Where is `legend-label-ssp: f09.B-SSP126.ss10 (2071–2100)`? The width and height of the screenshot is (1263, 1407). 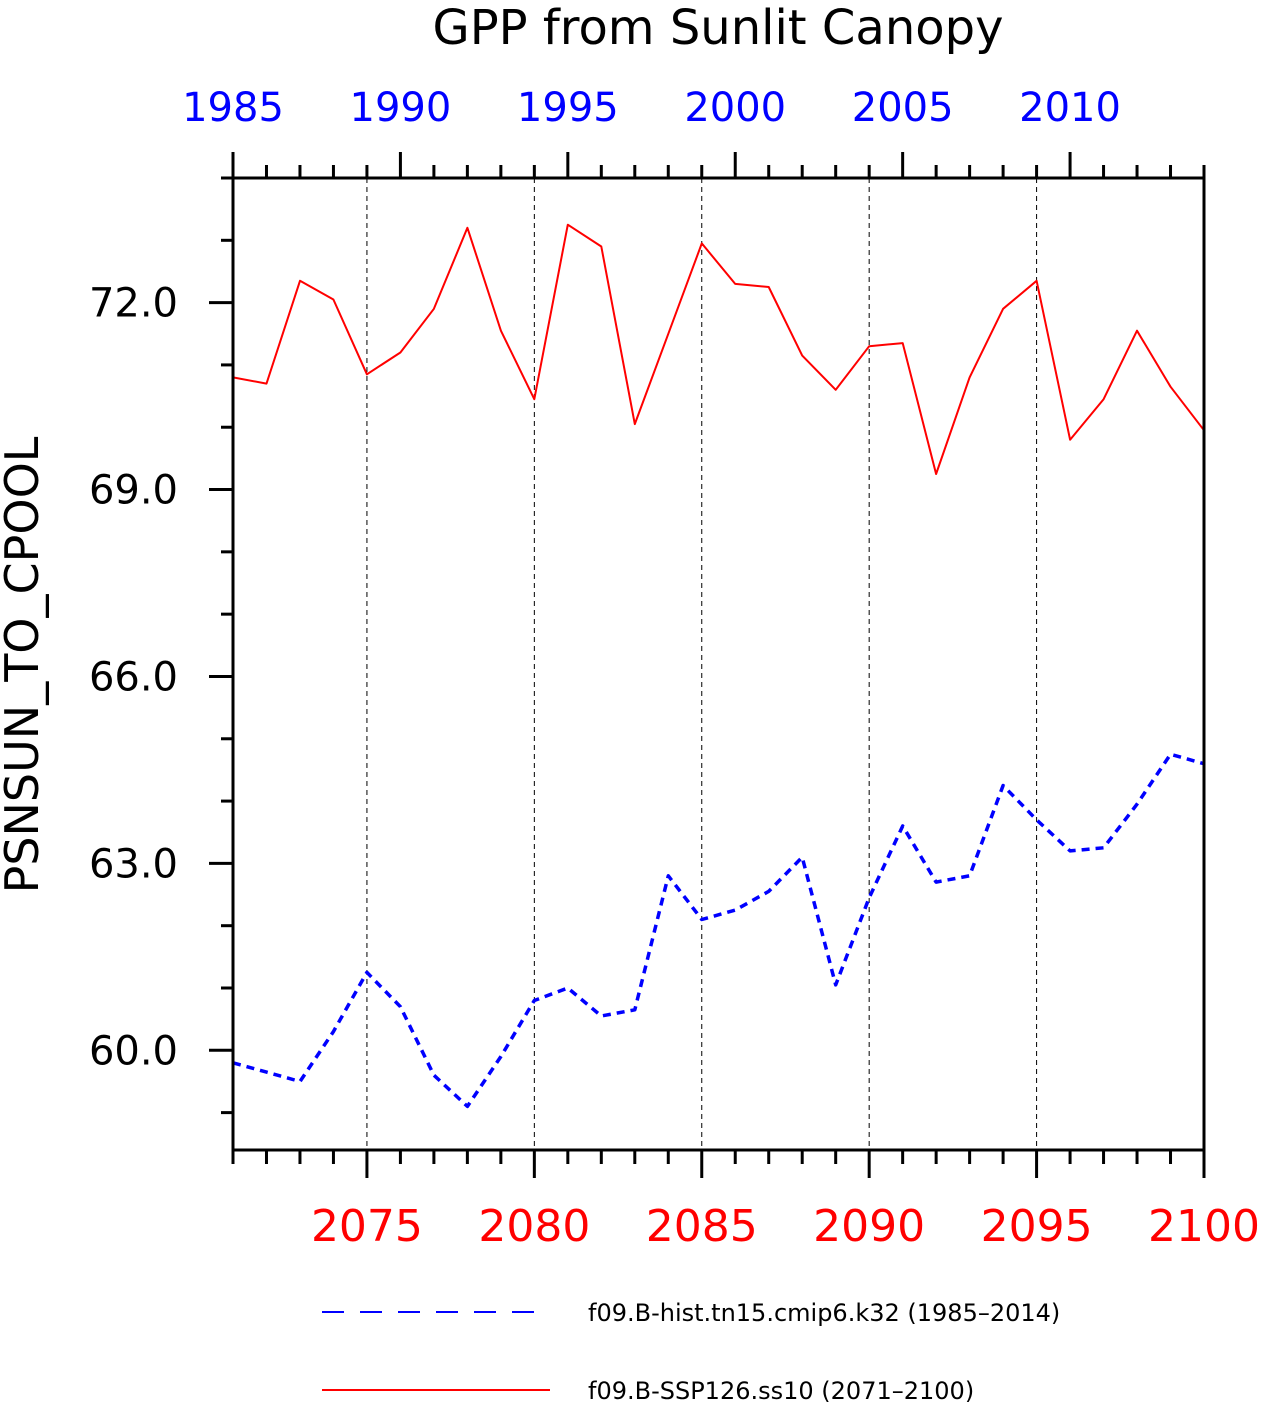 legend-label-ssp: f09.B-SSP126.ss10 (2071–2100) is located at coordinates (781, 1391).